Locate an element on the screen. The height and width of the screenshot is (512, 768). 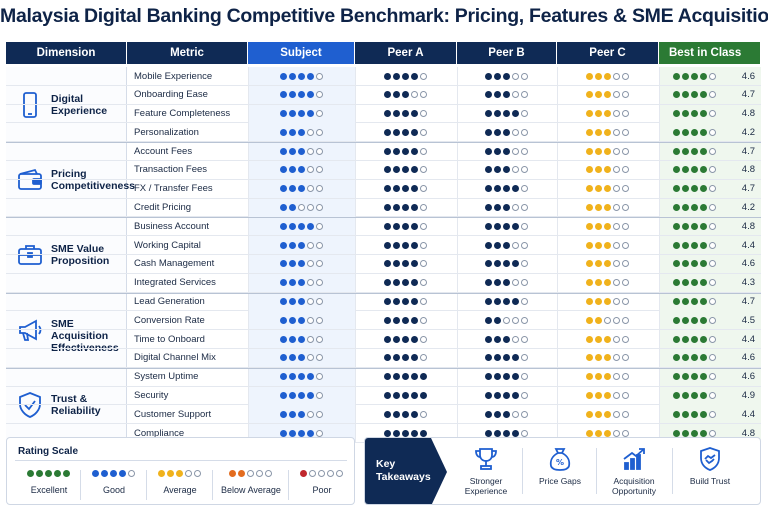
takeaway-item: % Price Gaps is located at coordinates (560, 471).